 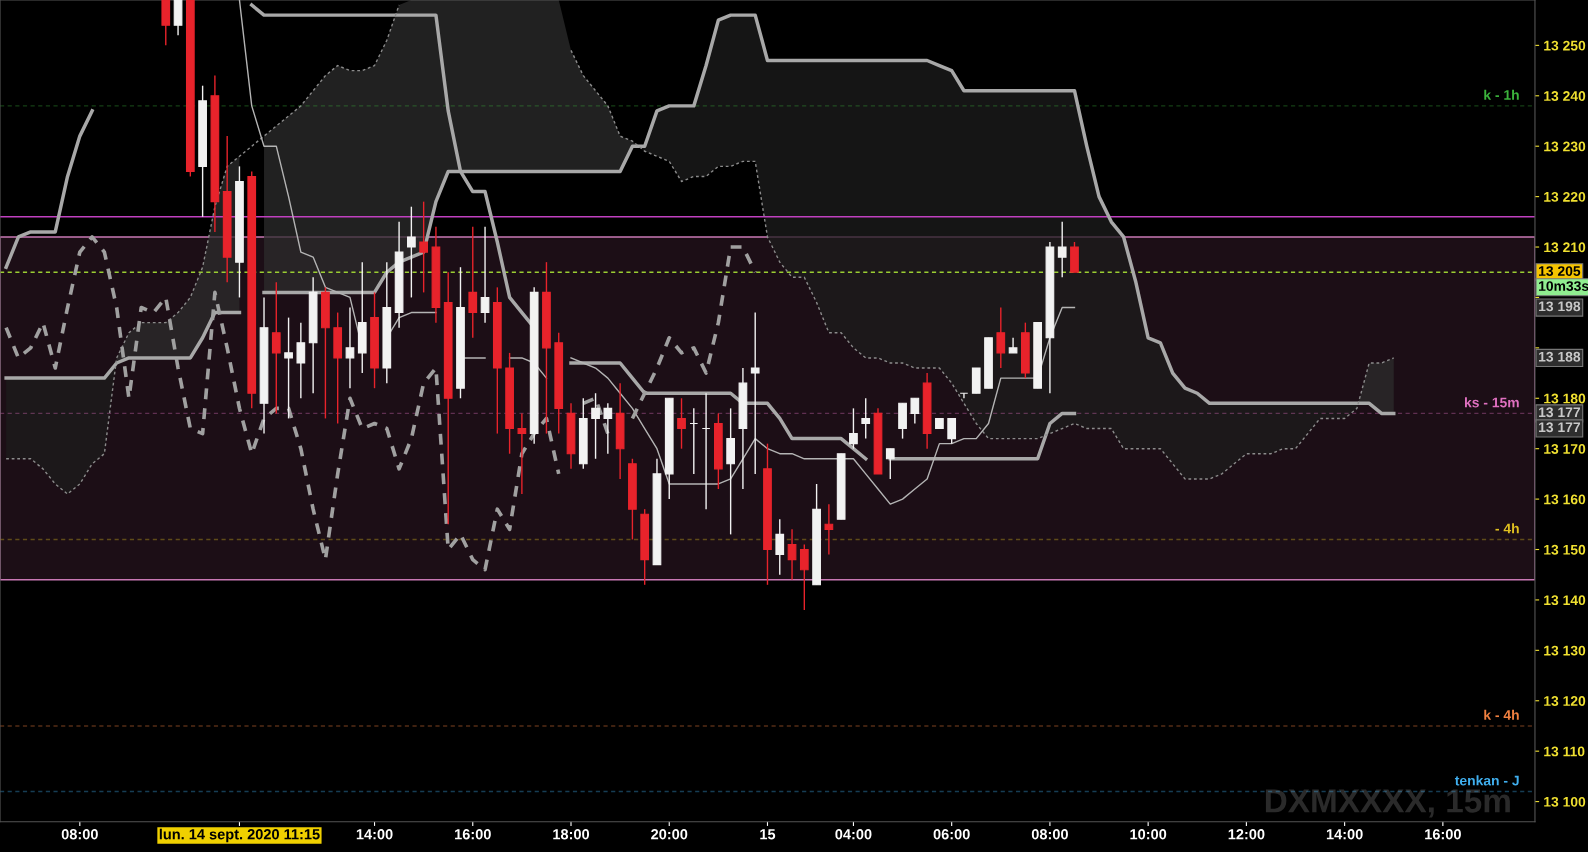 What do you see at coordinates (239, 835) in the screenshot?
I see `x-tick-label: lun. 14 sept. 2020 11:15` at bounding box center [239, 835].